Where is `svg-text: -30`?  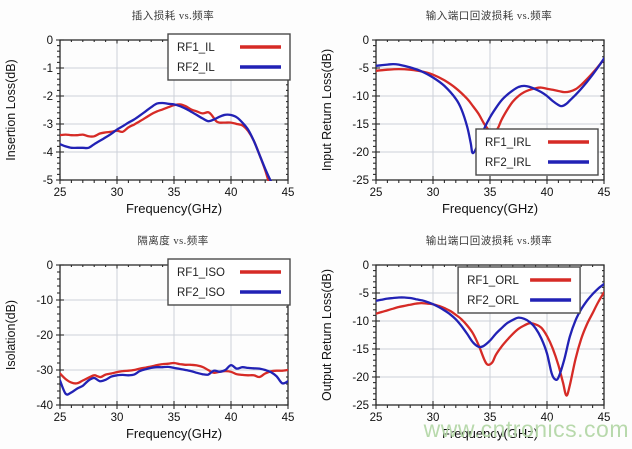 svg-text: -30 is located at coordinates (44, 371).